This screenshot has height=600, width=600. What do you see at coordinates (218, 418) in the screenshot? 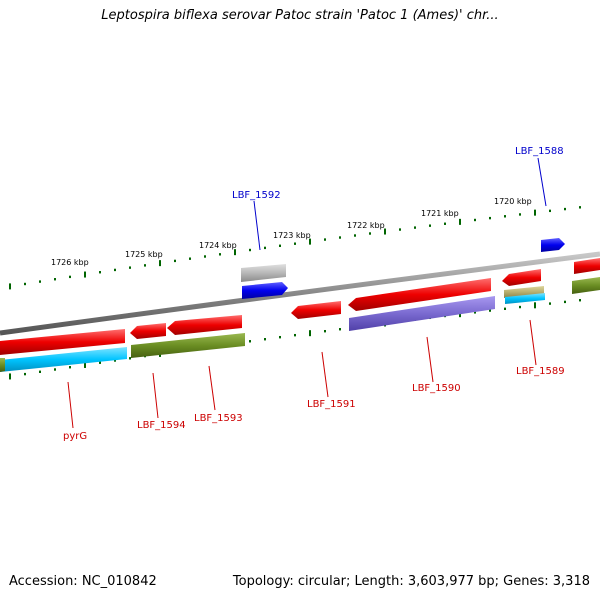
I see `gene-label-lbf-1593: LBF_1593` at bounding box center [218, 418].